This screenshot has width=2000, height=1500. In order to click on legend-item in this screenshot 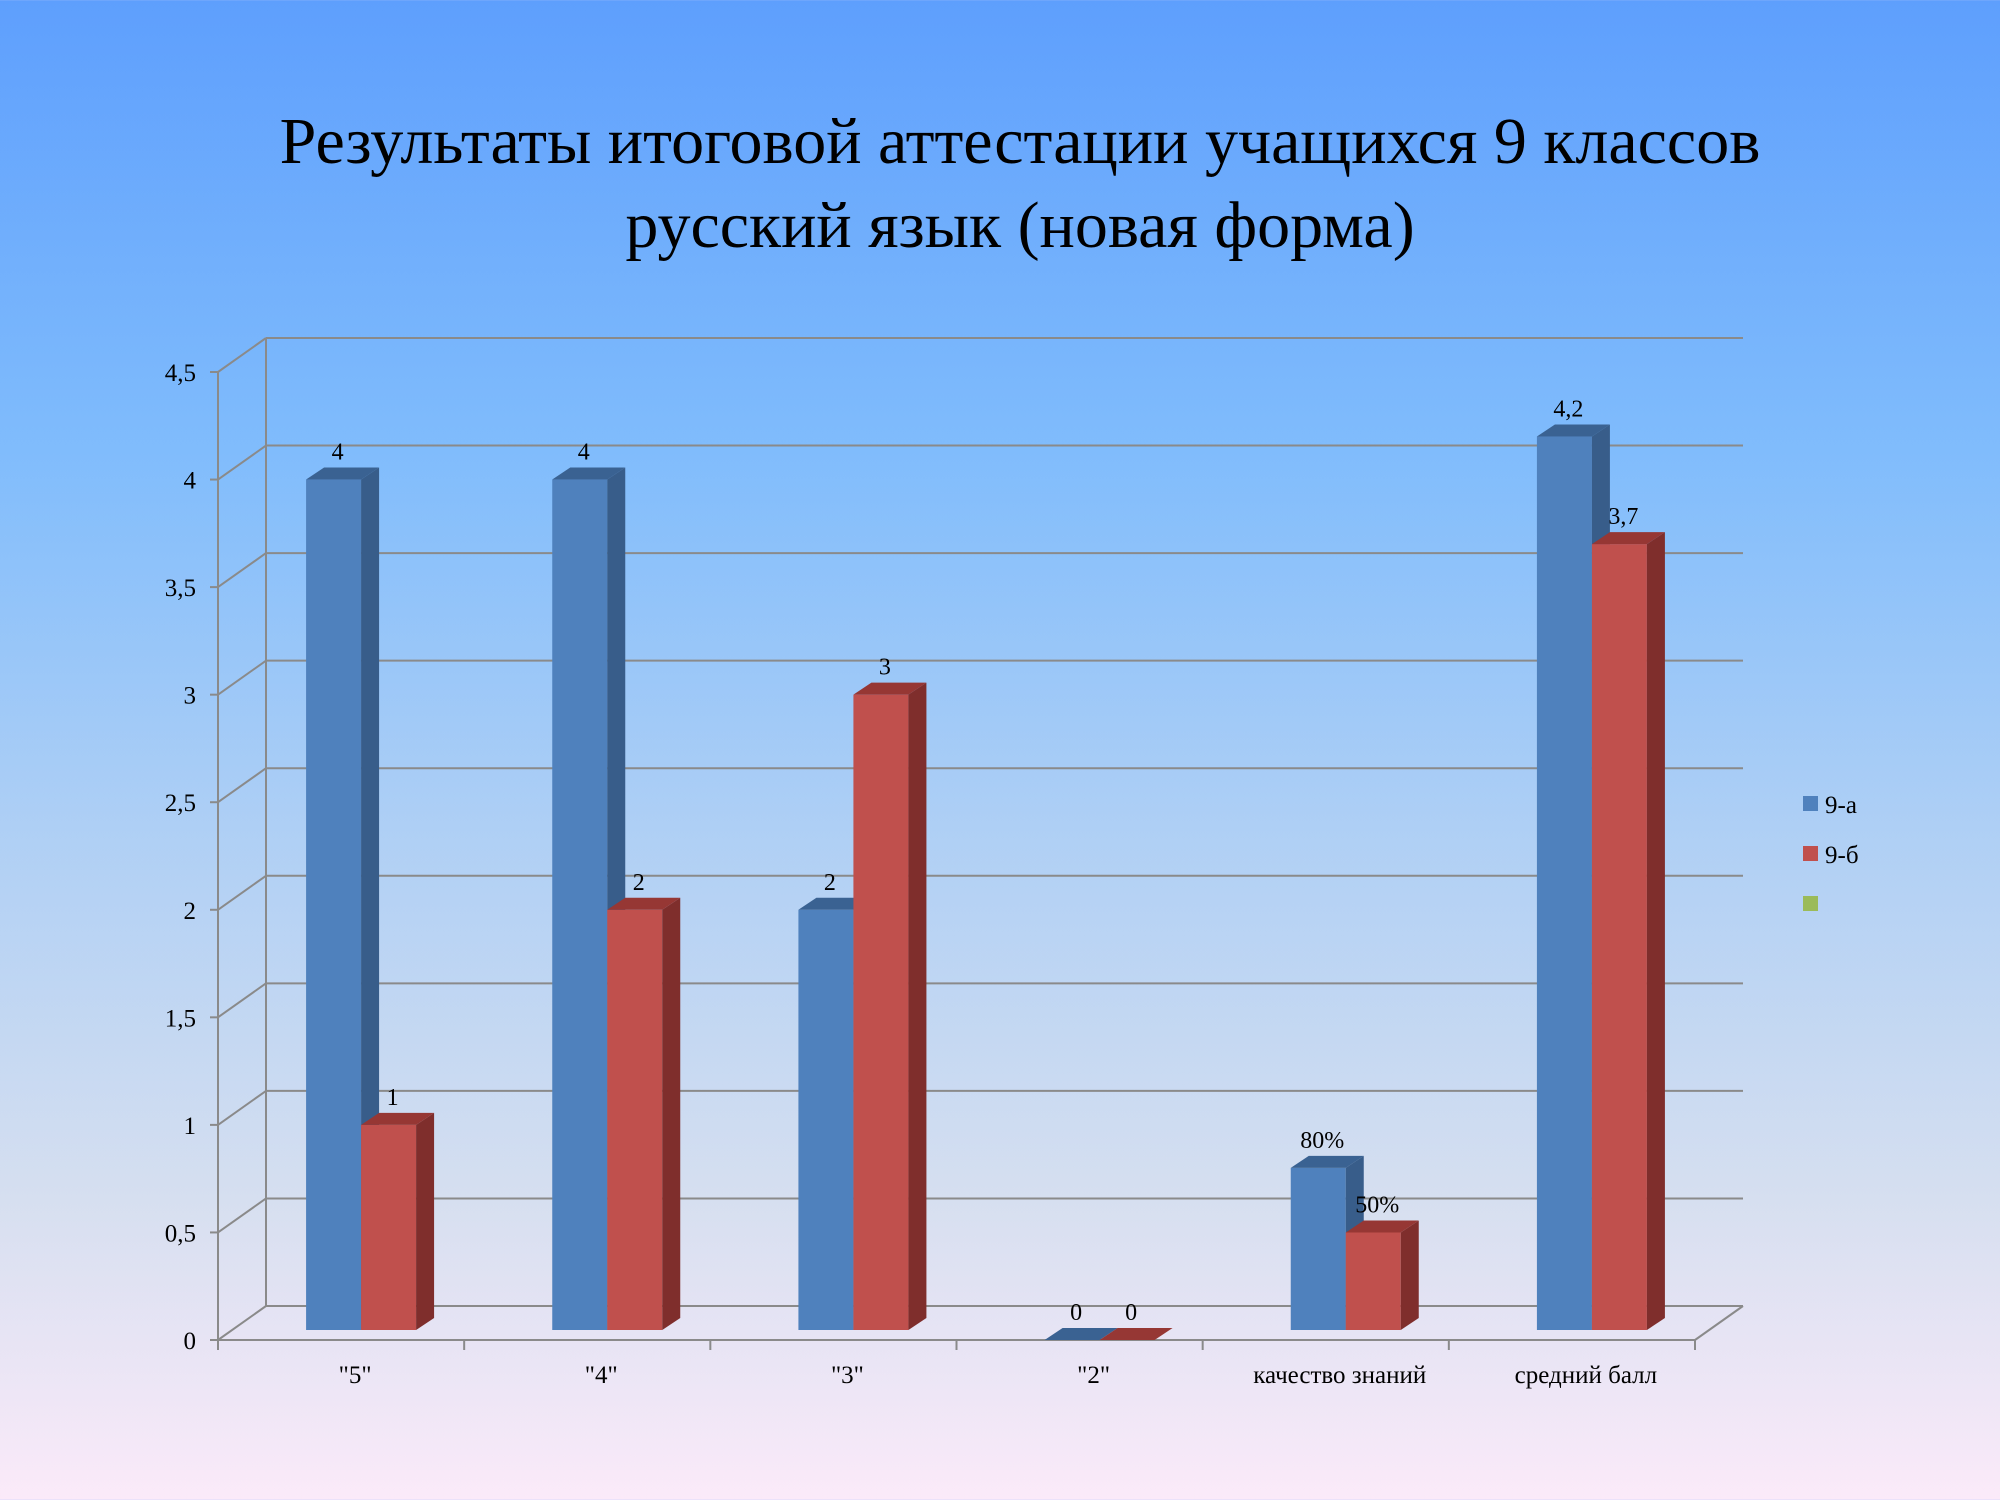, I will do `click(1810, 903)`.